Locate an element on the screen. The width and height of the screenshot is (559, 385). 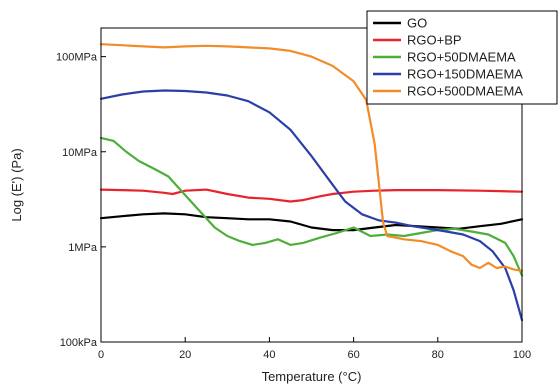
x-tick-label-2: 40 is located at coordinates (269, 355).